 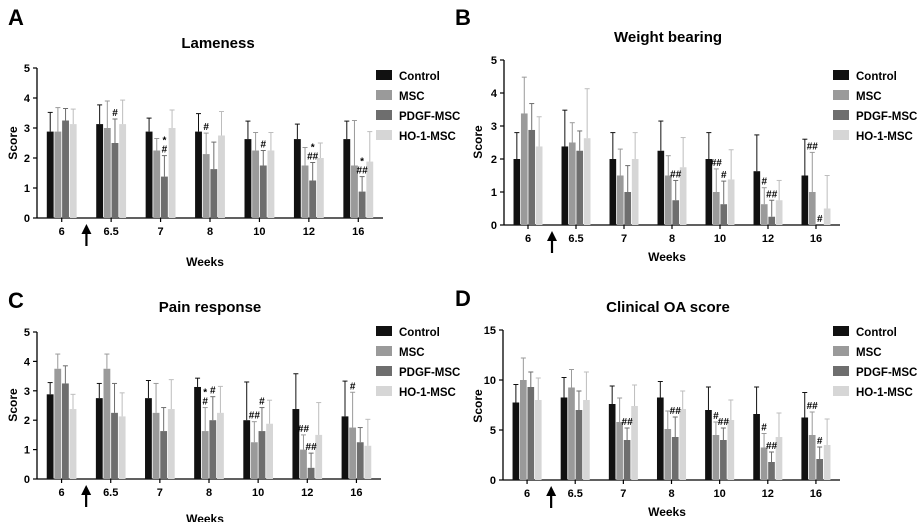 I want to click on panel-letter: D, so click(x=463, y=298).